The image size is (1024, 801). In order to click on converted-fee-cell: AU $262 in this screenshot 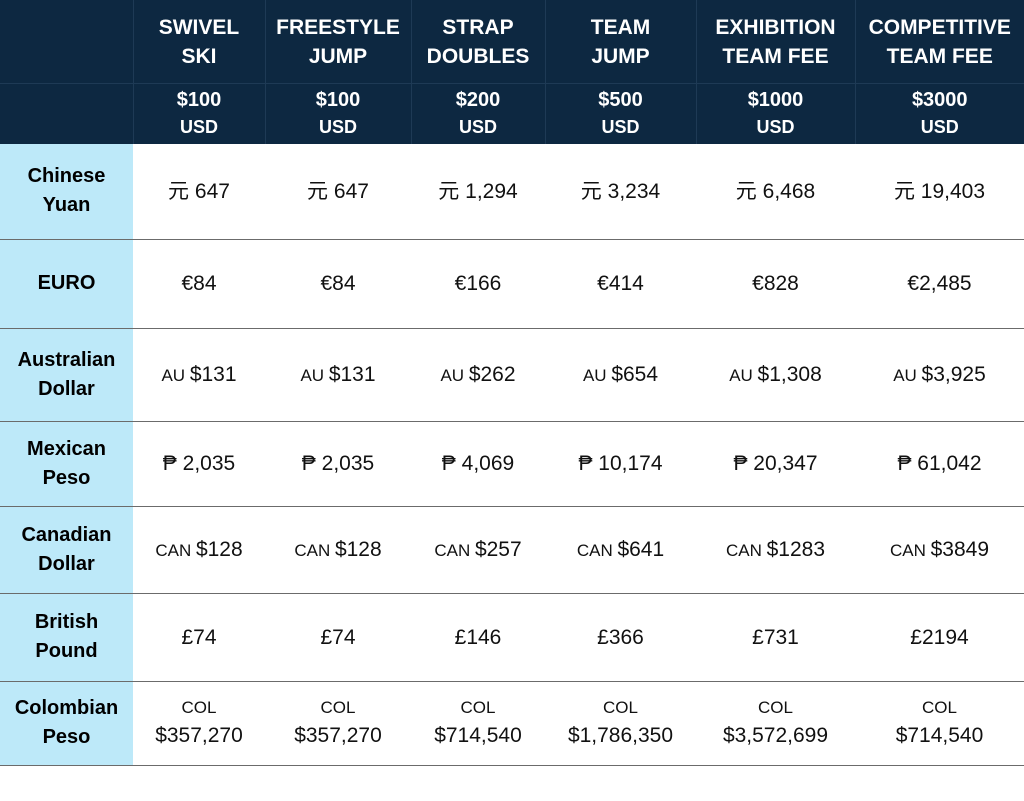, I will do `click(478, 374)`.